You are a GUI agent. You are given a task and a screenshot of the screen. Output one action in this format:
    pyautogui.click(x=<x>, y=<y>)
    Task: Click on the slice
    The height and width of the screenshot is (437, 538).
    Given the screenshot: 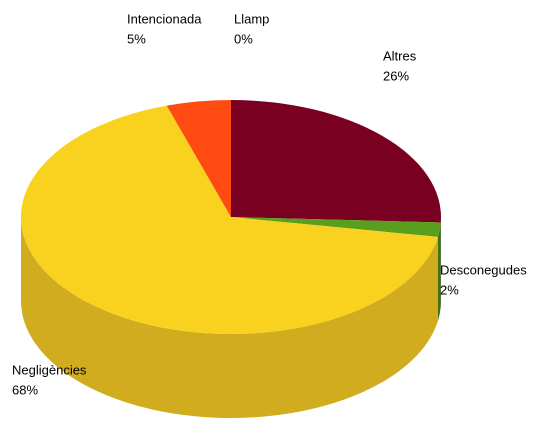 What is the action you would take?
    pyautogui.click(x=336, y=161)
    